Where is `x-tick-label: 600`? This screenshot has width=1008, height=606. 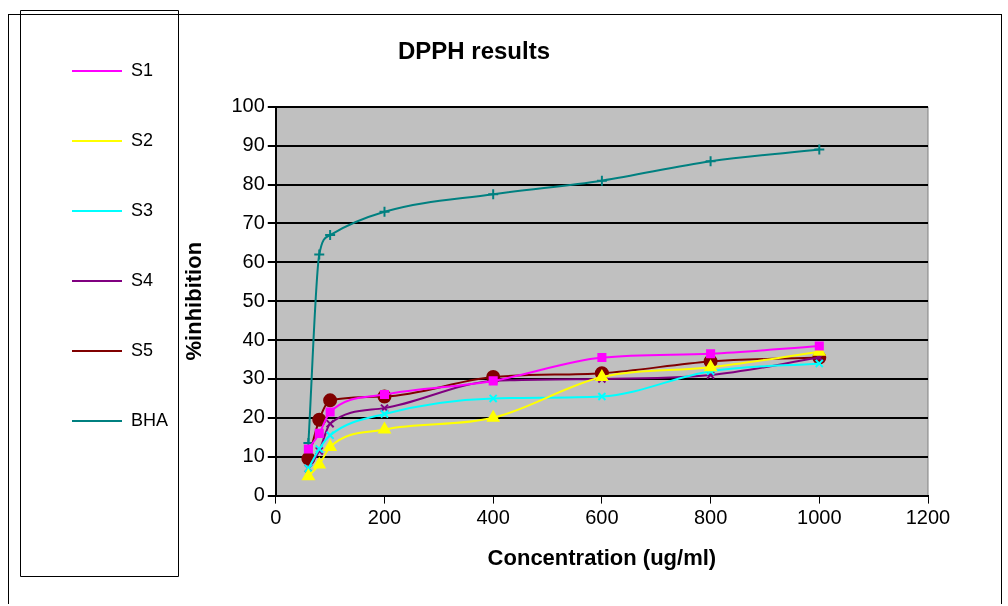 x-tick-label: 600 is located at coordinates (602, 517).